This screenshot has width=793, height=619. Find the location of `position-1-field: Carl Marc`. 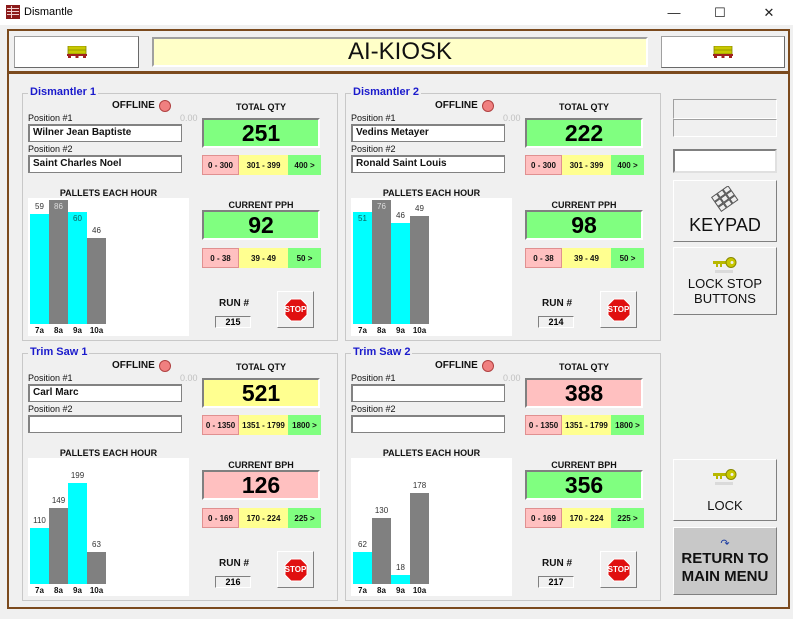

position-1-field: Carl Marc is located at coordinates (105, 393).